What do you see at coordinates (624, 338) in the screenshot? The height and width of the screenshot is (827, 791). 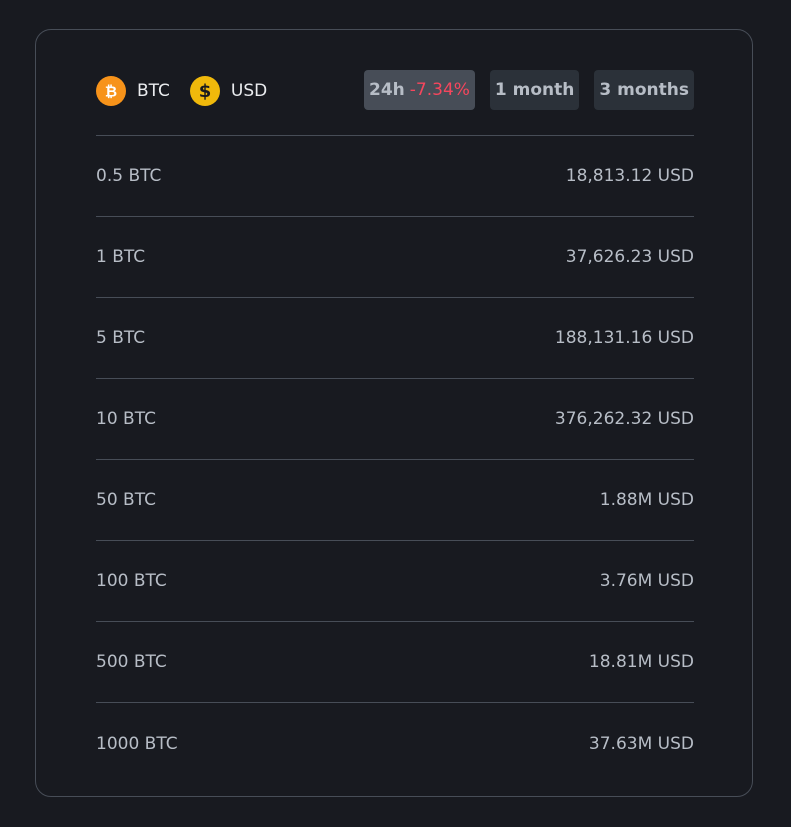 I see `usd-value: 188,131.16 USD` at bounding box center [624, 338].